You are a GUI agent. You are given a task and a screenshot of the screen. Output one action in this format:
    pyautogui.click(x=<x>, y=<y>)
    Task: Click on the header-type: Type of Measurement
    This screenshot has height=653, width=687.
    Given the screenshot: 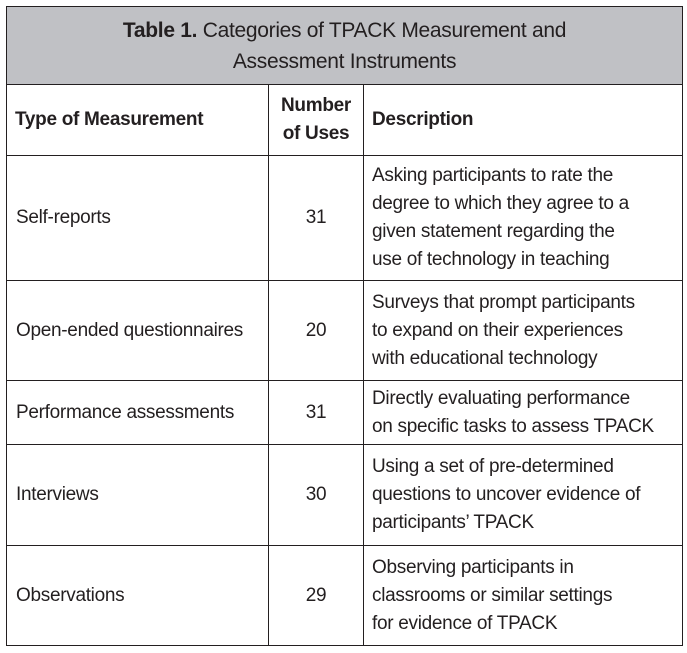 What is the action you would take?
    pyautogui.click(x=137, y=120)
    